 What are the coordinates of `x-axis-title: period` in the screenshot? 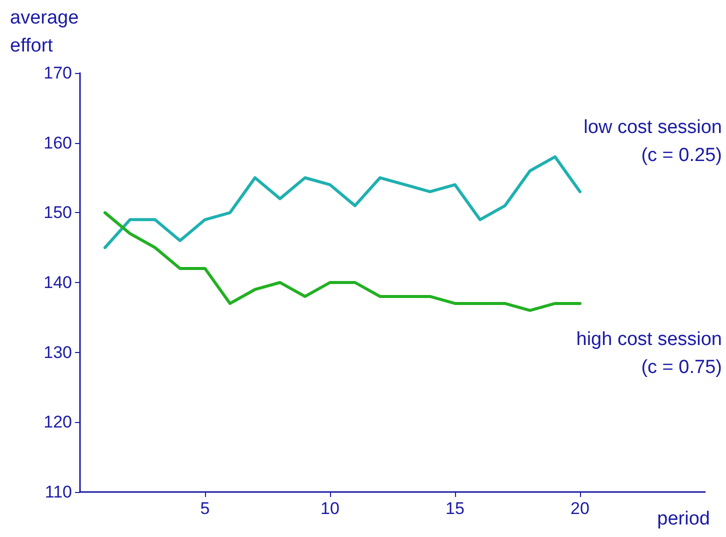 It's located at (683, 519).